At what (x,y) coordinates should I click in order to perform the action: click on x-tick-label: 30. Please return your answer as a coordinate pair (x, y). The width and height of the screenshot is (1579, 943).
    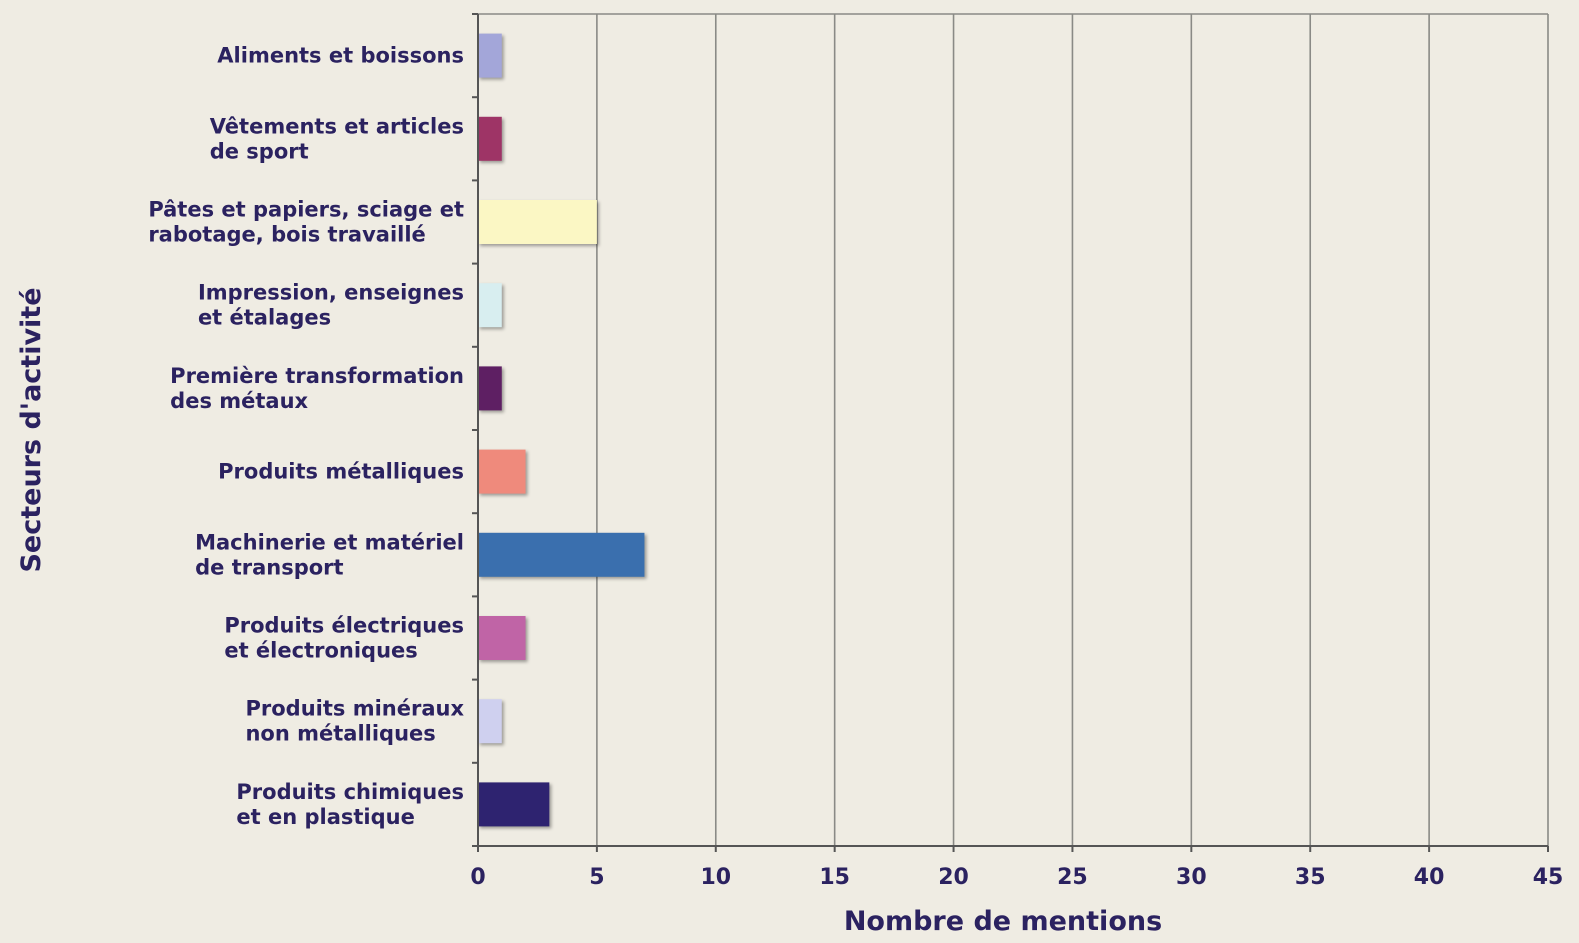
    Looking at the image, I should click on (1191, 877).